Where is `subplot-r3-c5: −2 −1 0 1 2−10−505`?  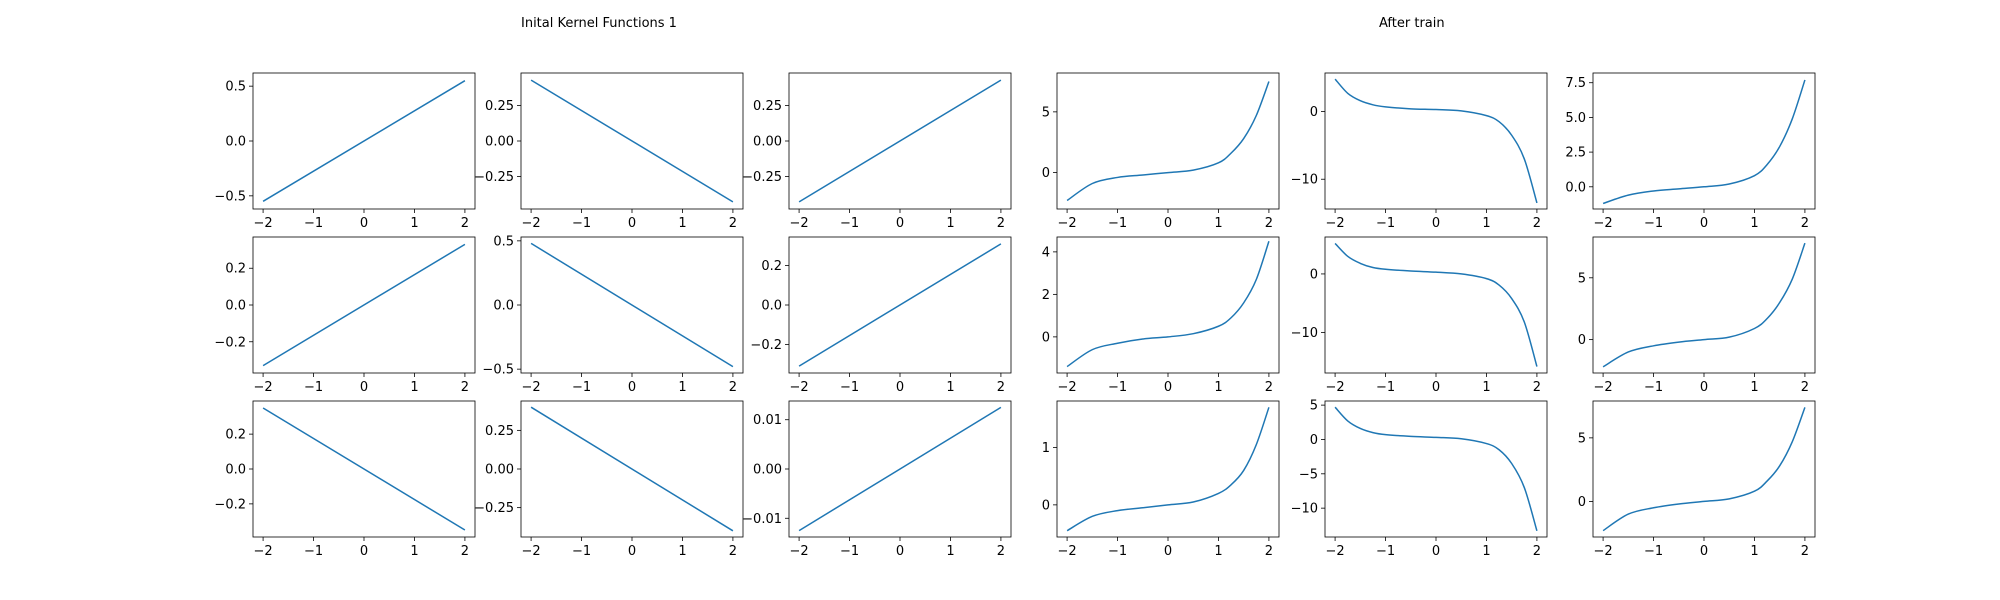 subplot-r3-c5: −2 −1 0 1 2−10−505 is located at coordinates (1419, 479).